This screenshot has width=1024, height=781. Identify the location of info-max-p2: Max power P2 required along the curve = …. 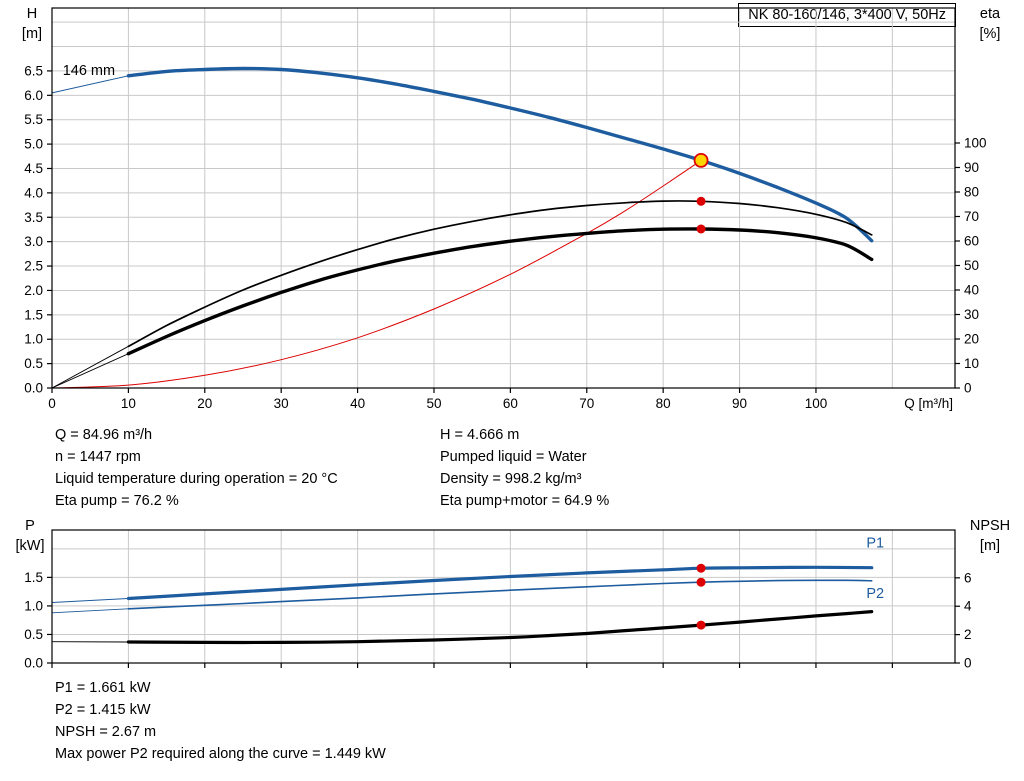
(220, 754).